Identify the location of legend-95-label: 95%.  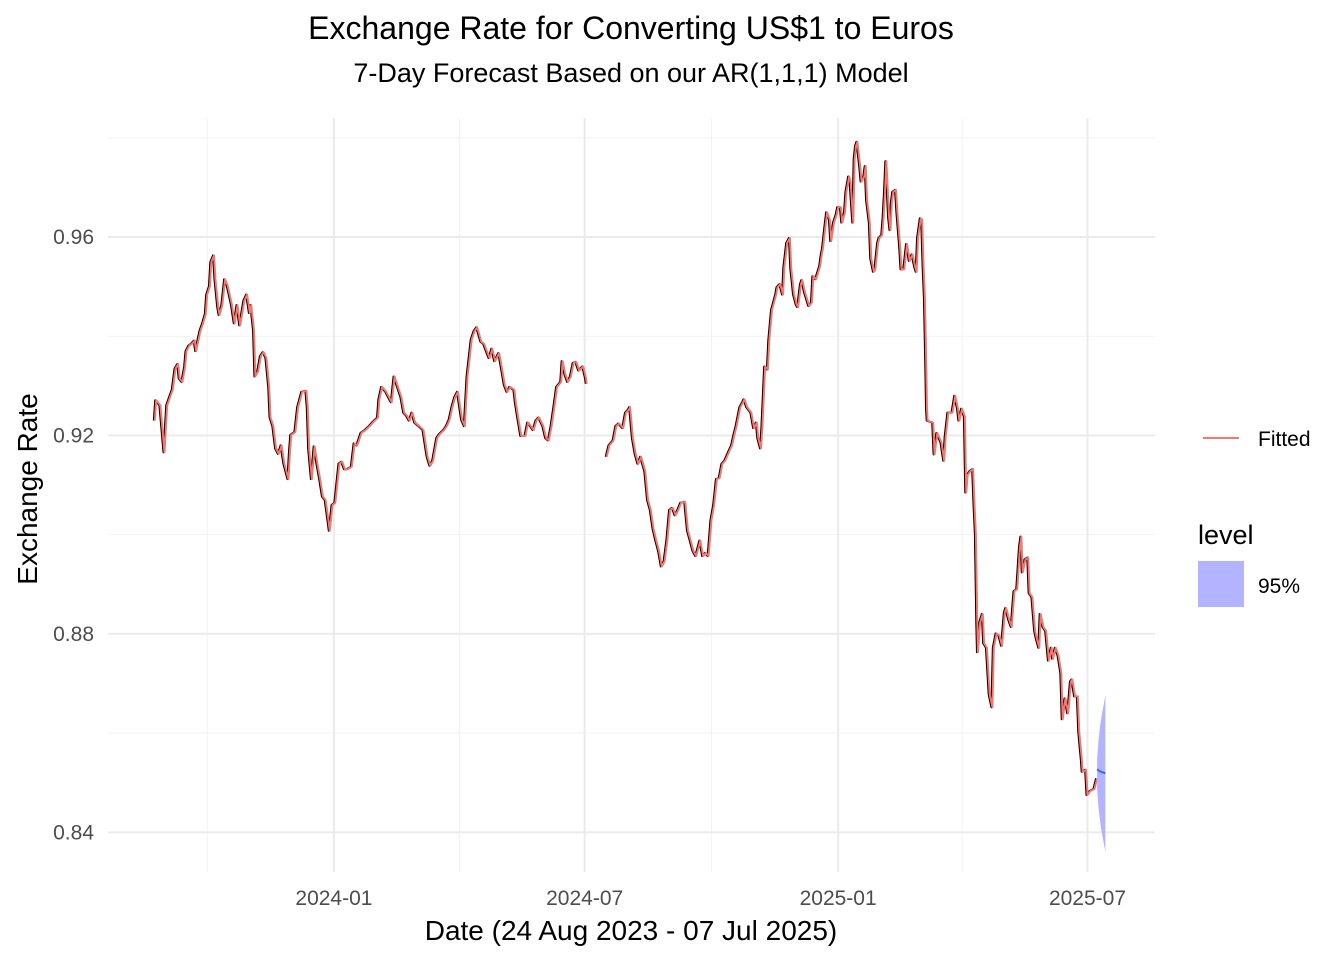
(1279, 586).